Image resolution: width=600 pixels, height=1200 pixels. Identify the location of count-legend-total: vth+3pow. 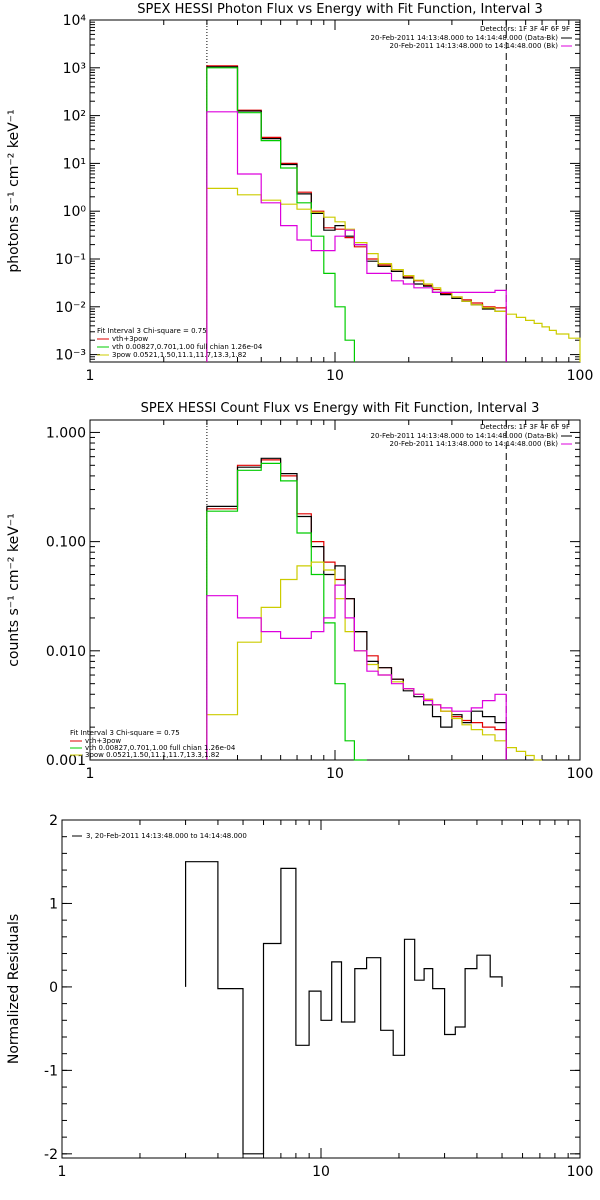
(103, 741).